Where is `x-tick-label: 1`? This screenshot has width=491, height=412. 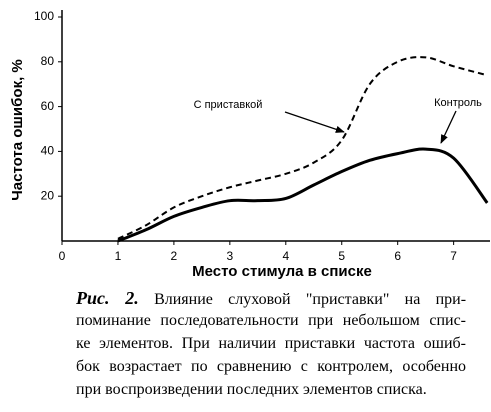 x-tick-label: 1 is located at coordinates (118, 256).